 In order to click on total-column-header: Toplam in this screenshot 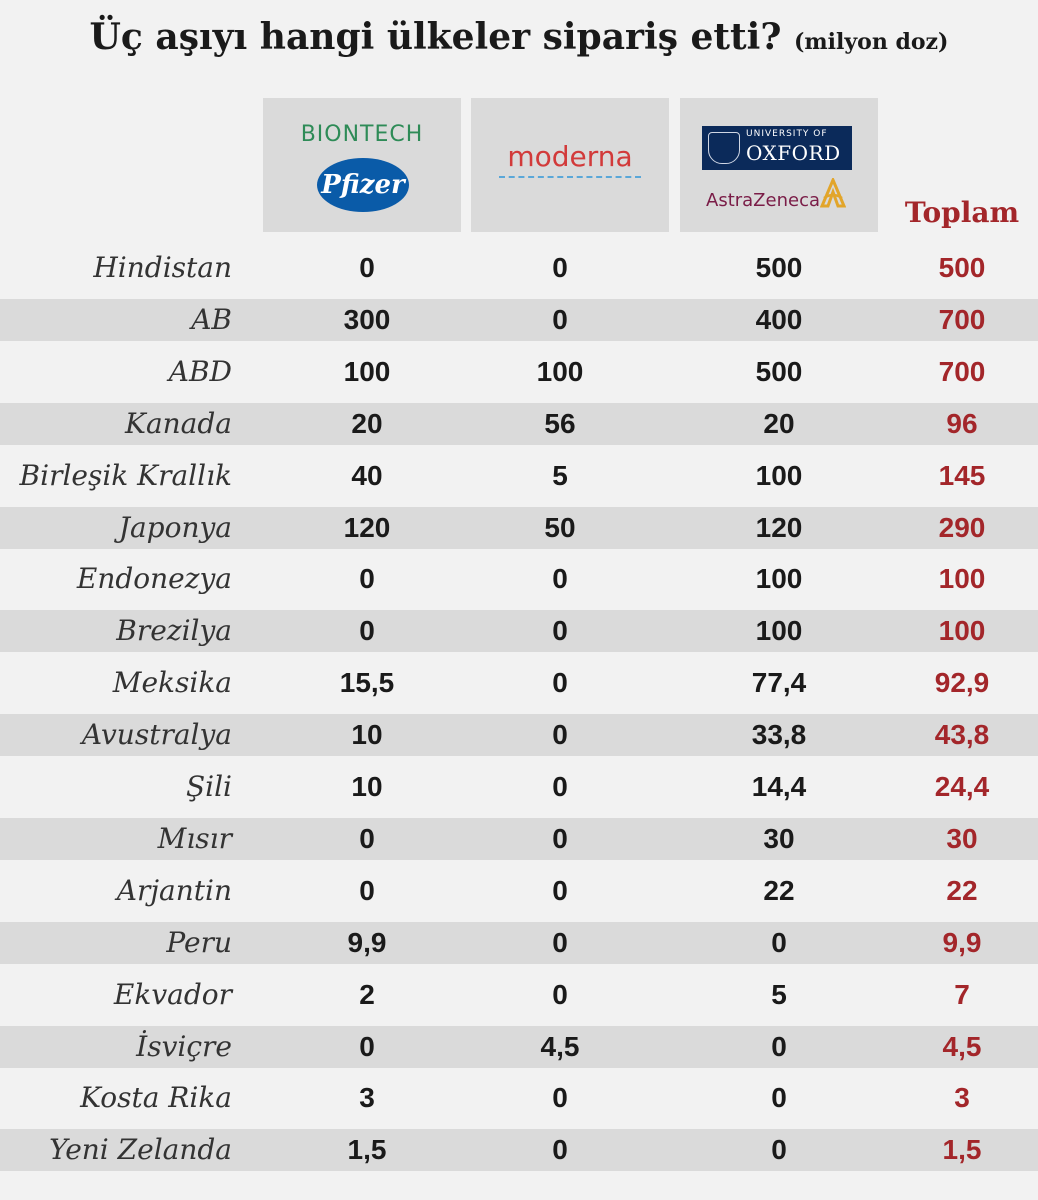, I will do `click(962, 212)`.